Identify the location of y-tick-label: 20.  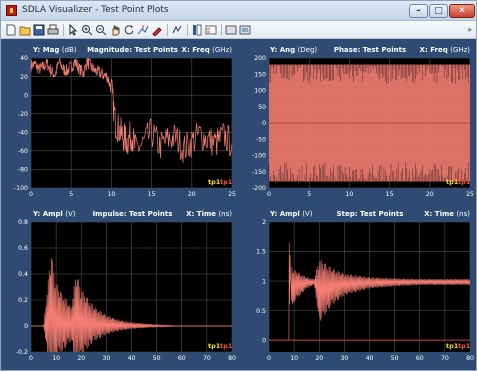
(24, 77).